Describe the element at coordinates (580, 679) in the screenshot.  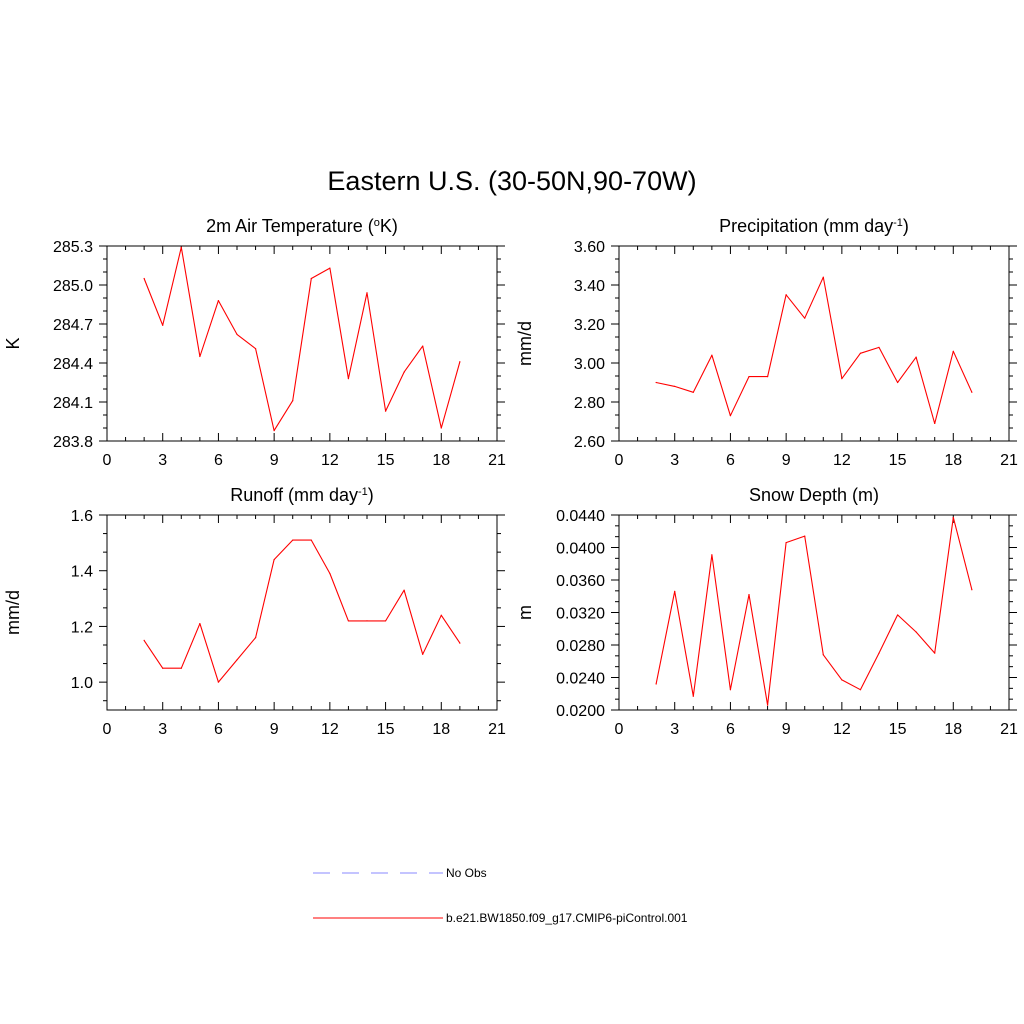
I see `y-tick-label: 0.0240` at that location.